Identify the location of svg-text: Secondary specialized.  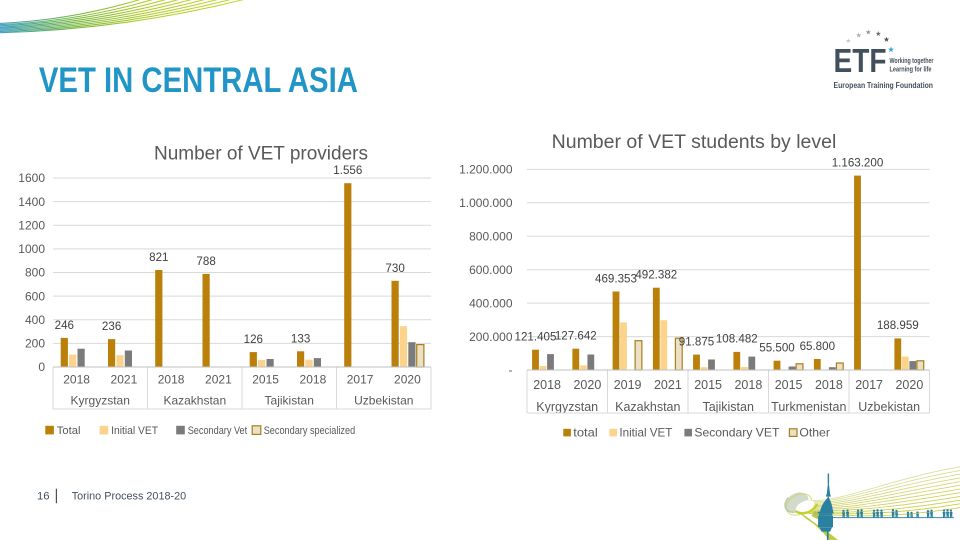
(310, 431).